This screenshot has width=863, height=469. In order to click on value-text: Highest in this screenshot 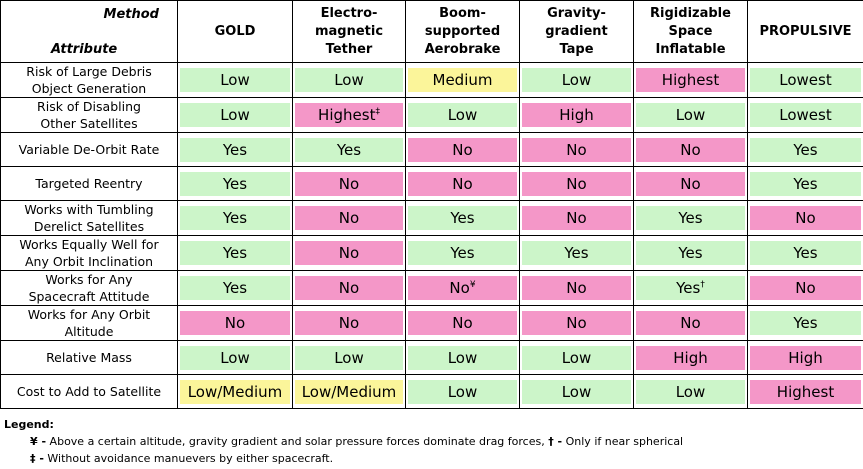, I will do `click(805, 391)`.